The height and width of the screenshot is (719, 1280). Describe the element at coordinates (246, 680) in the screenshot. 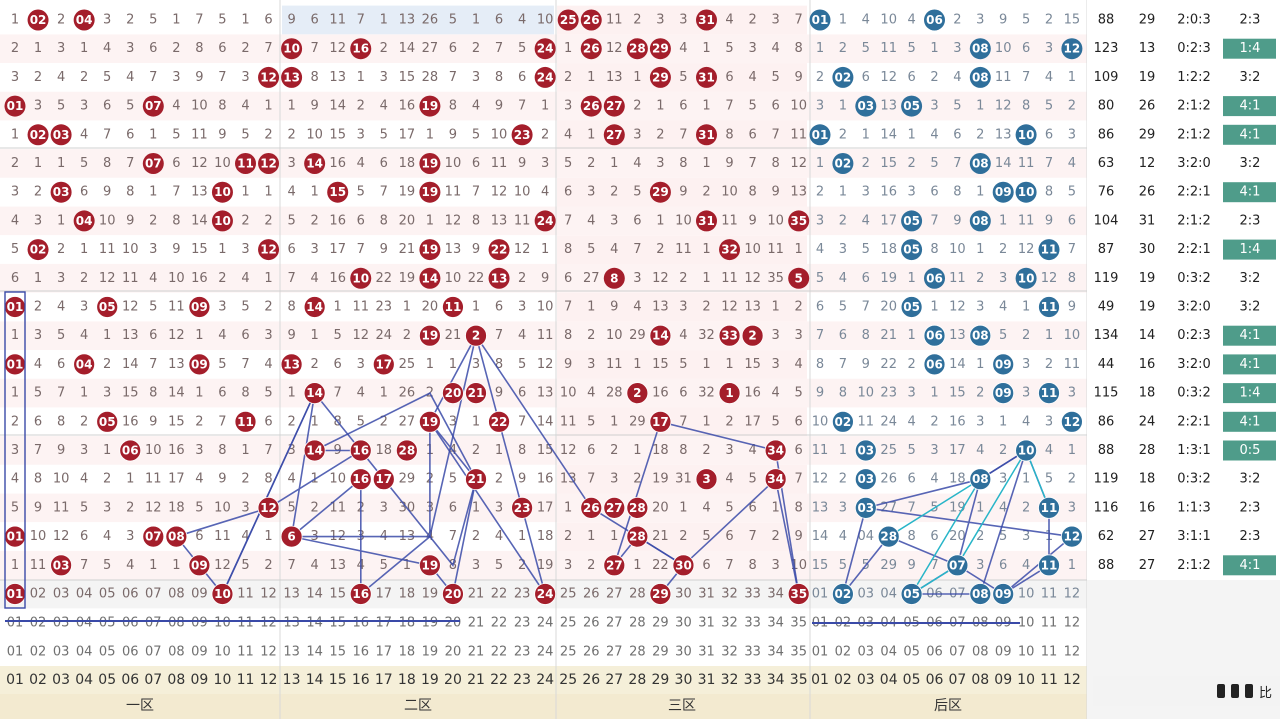

I see `footer-front-number: 11` at that location.